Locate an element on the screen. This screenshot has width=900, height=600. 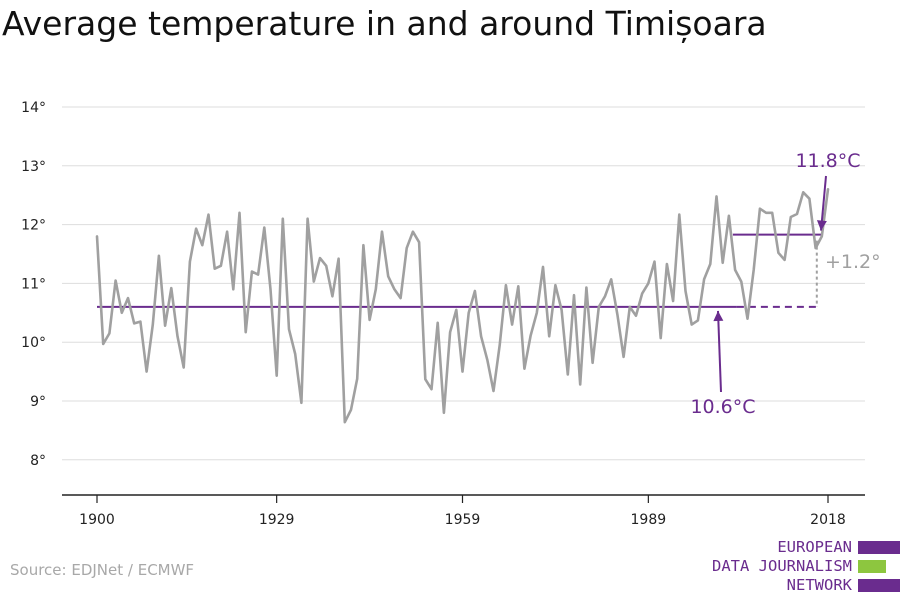
y-tick-label: 10° is located at coordinates (33, 343).